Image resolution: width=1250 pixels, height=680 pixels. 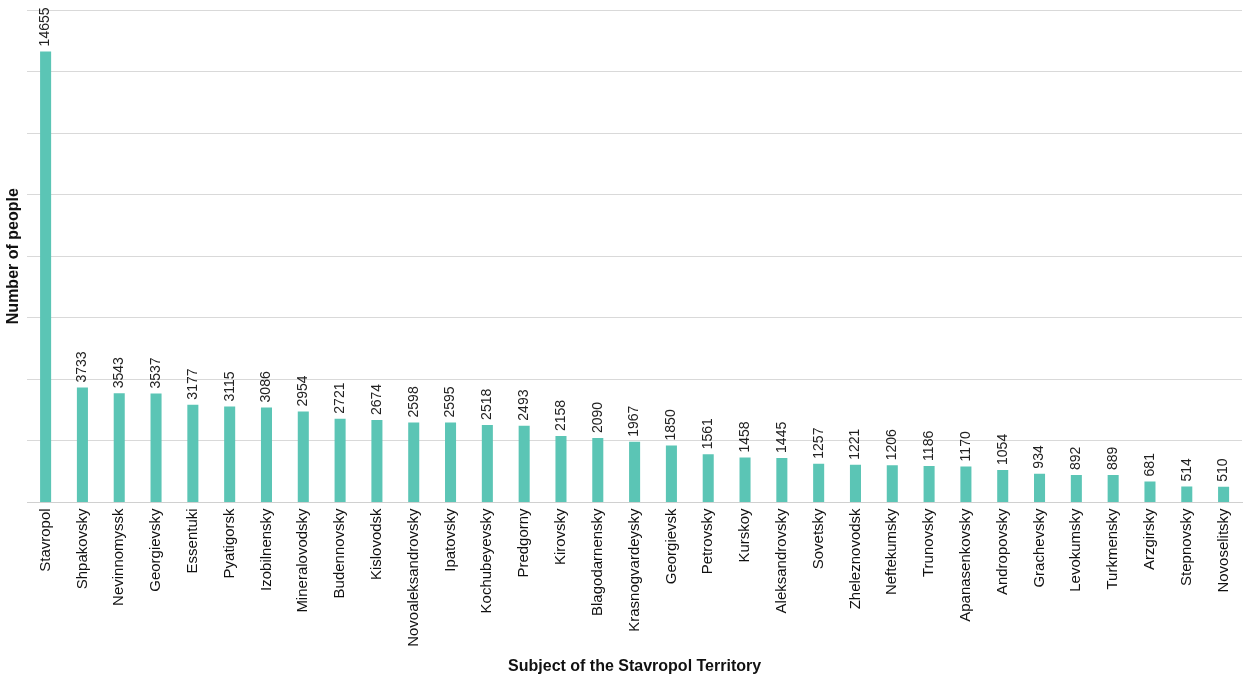 I want to click on data-label: 1445, so click(x=780, y=437).